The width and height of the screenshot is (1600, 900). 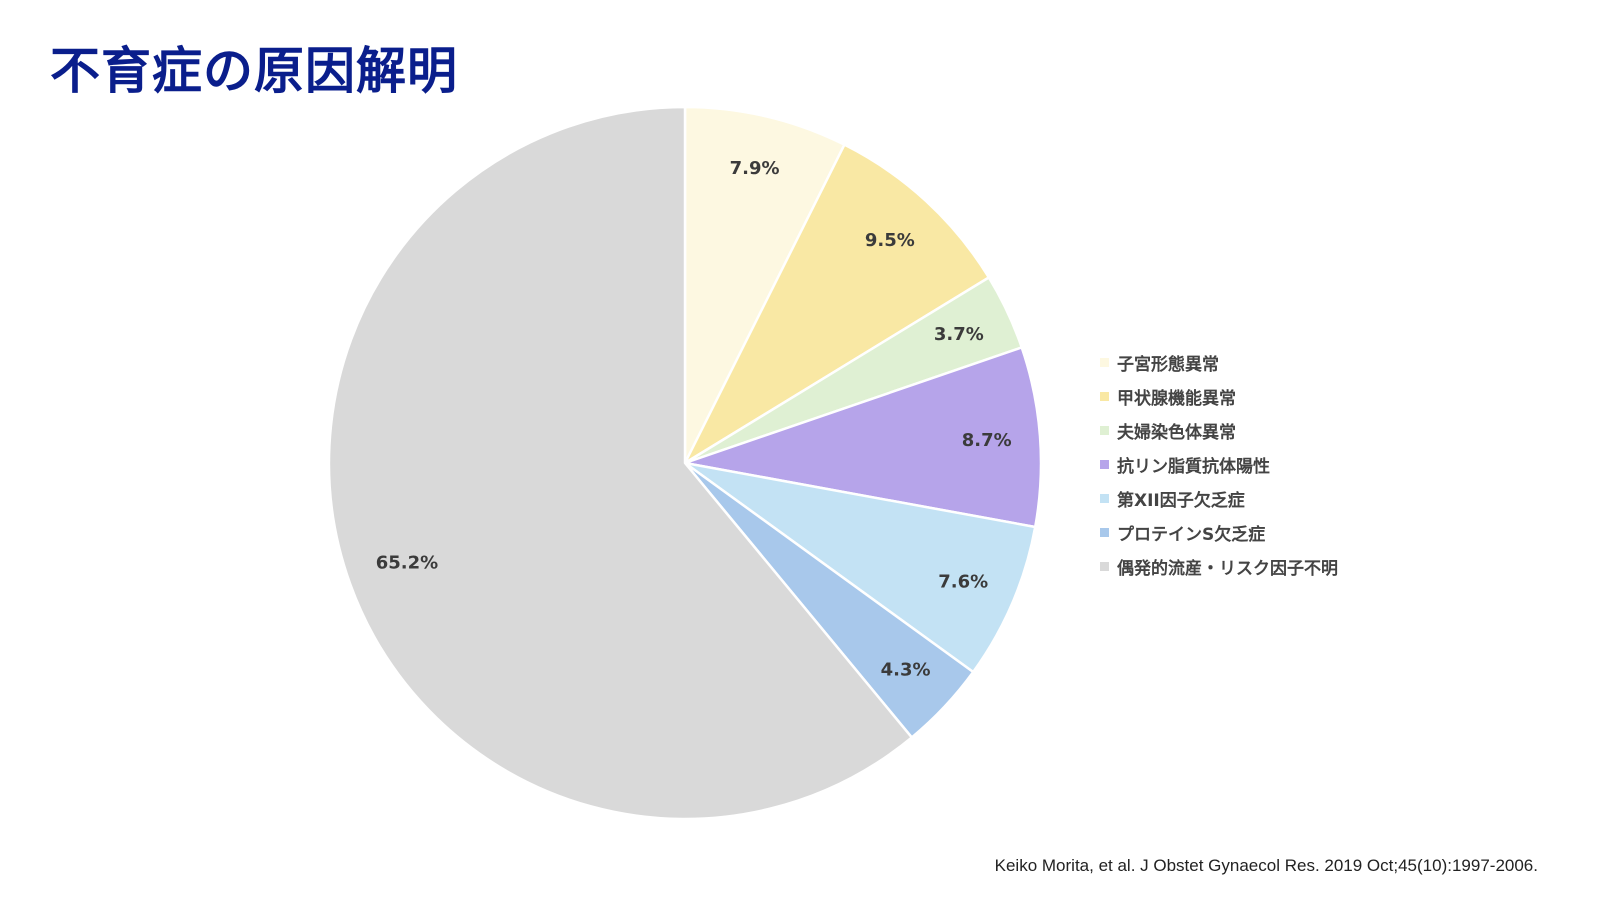 What do you see at coordinates (959, 334) in the screenshot?
I see `slice-value-label: 3.7%` at bounding box center [959, 334].